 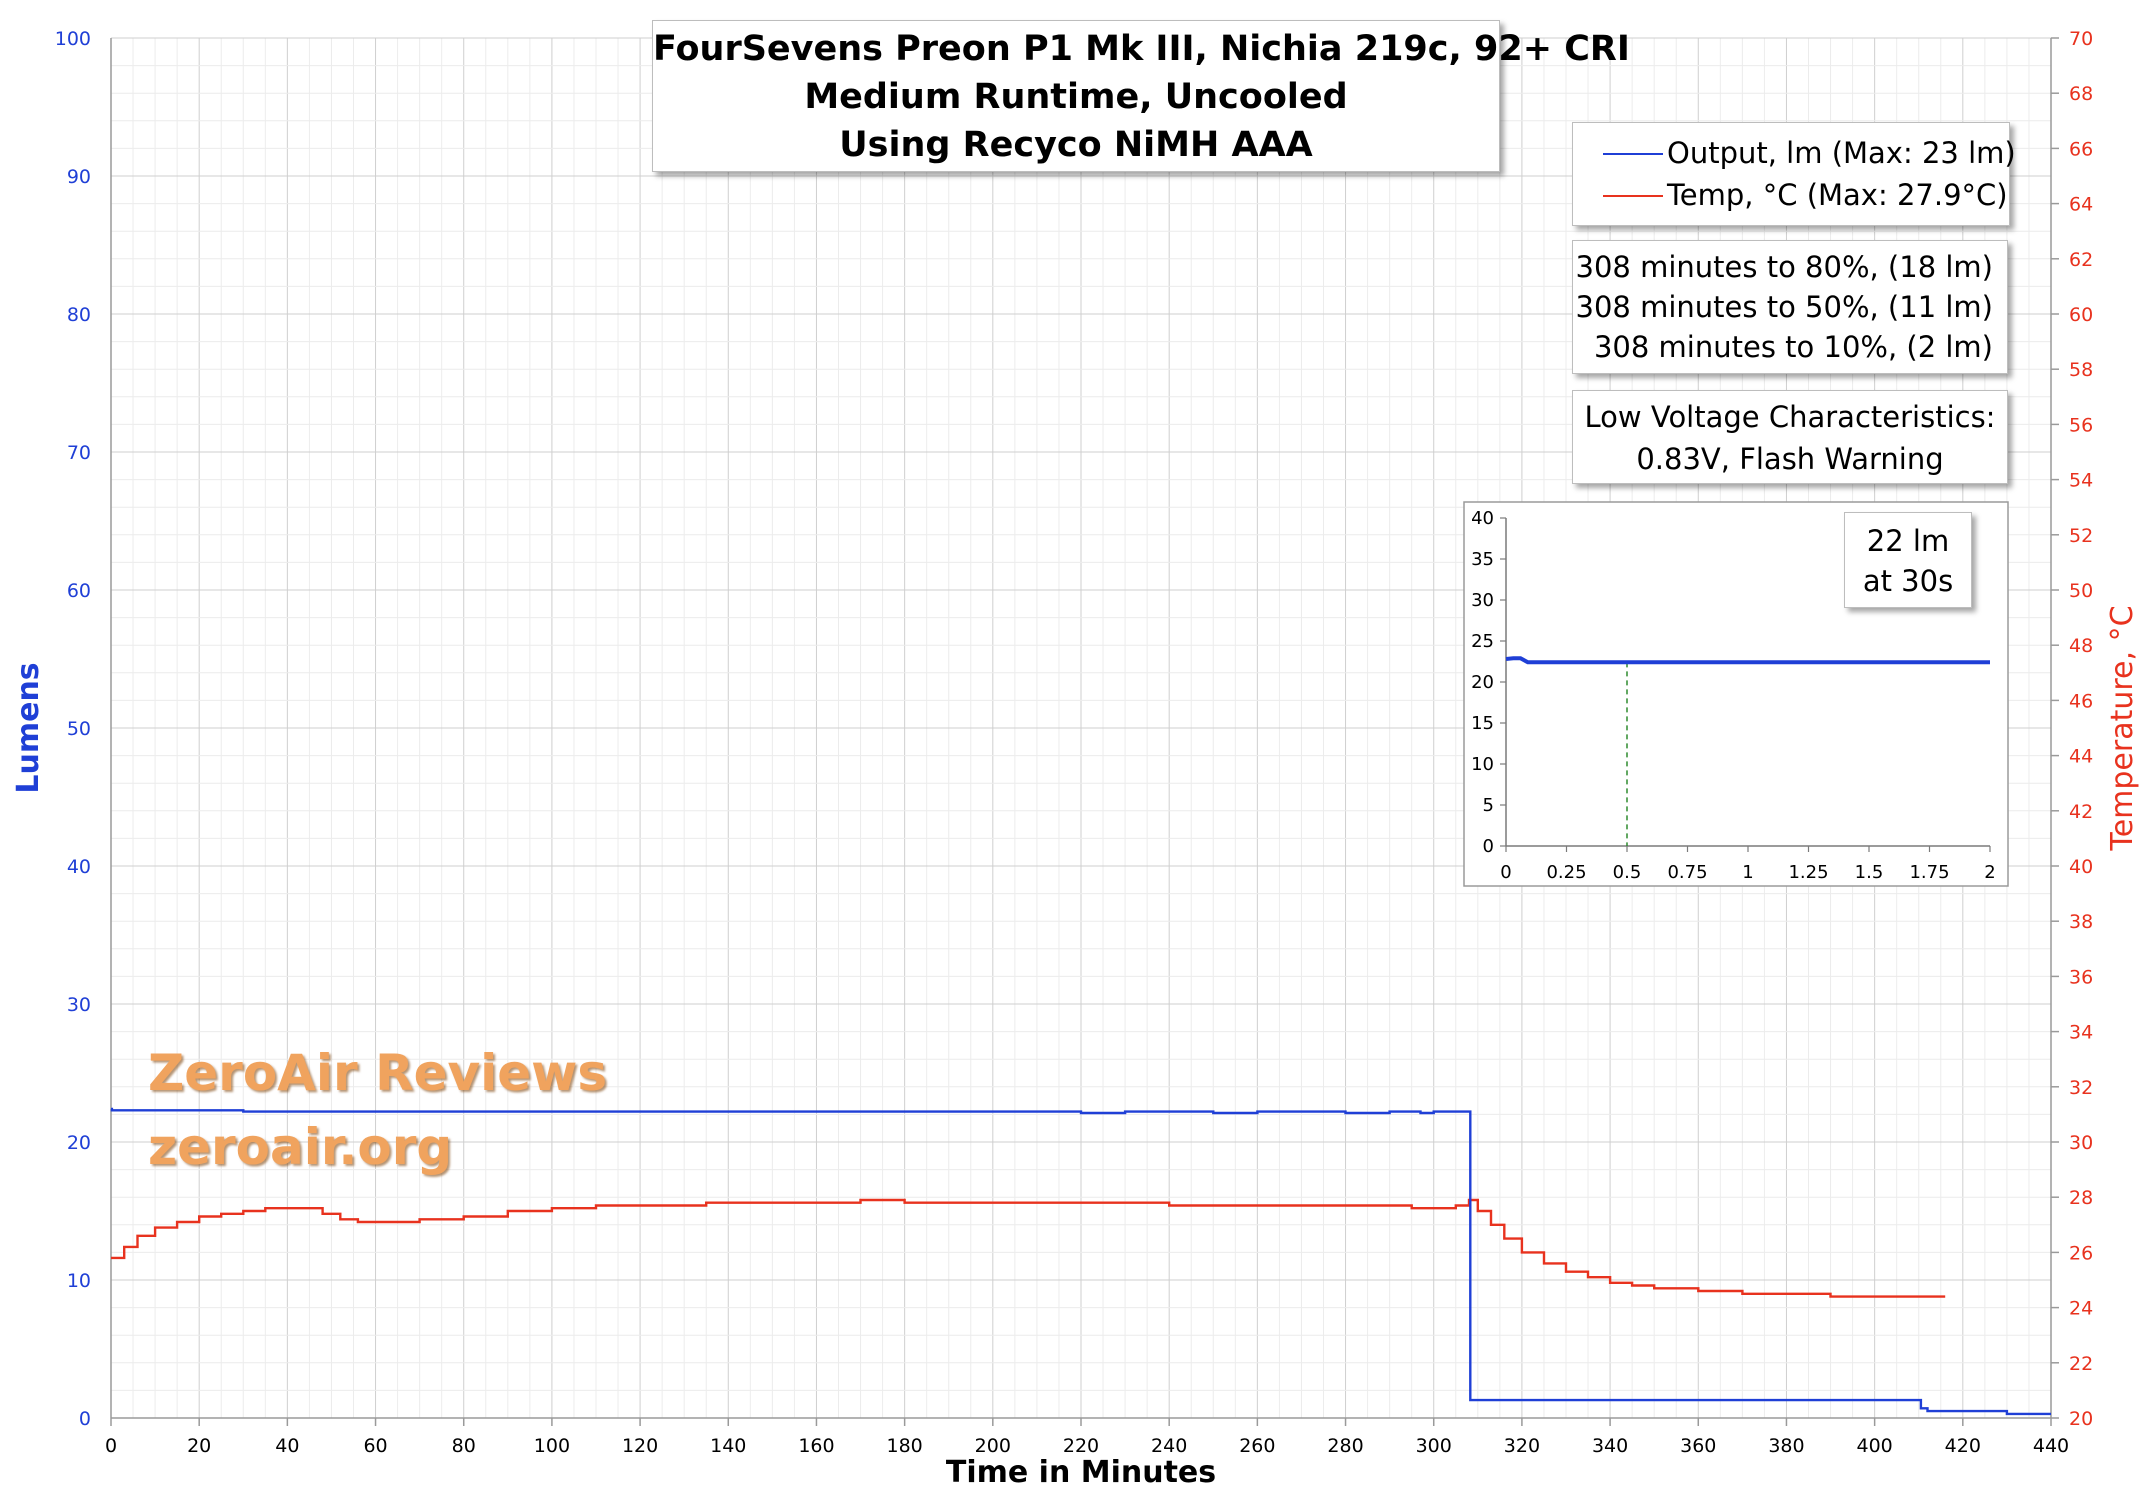 What do you see at coordinates (378, 1073) in the screenshot?
I see `watermark-brand: ZeroAir Reviews` at bounding box center [378, 1073].